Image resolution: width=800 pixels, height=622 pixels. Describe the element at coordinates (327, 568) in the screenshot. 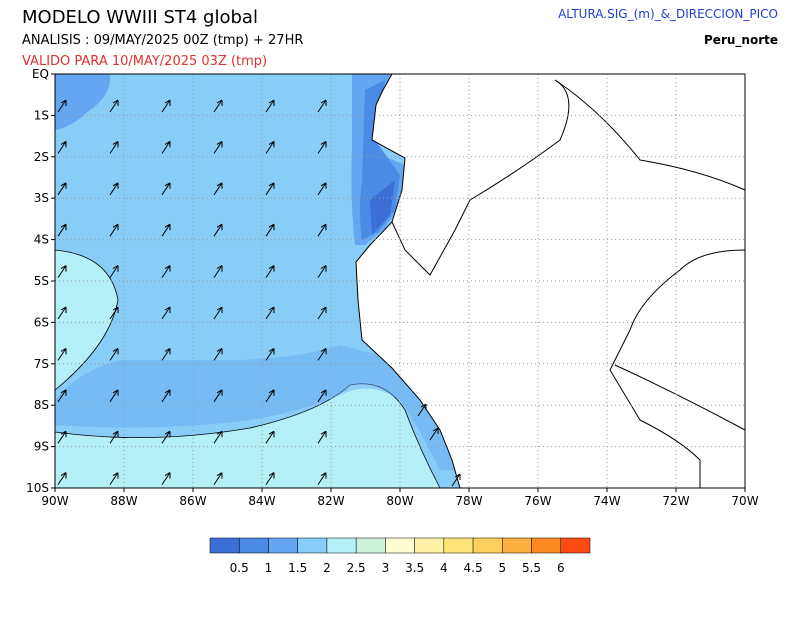

I see `level-label: 2` at that location.